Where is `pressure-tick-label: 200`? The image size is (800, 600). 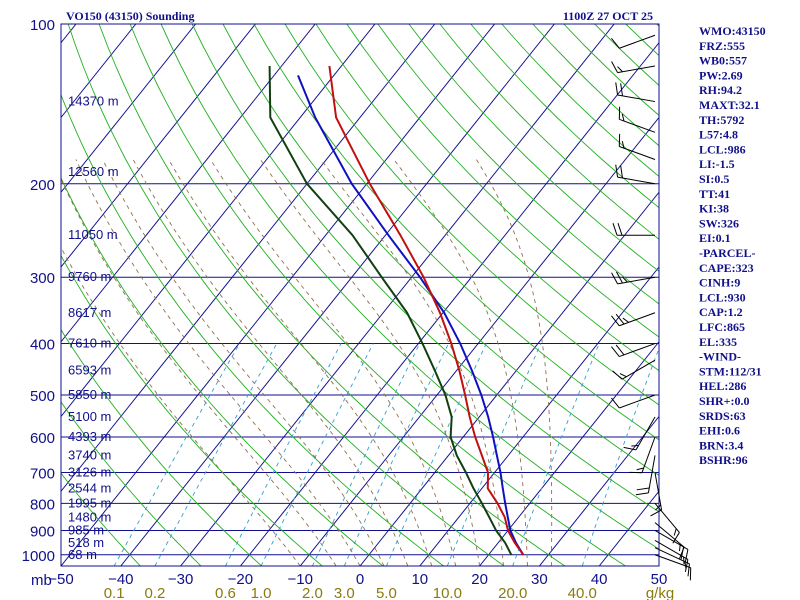 pressure-tick-label: 200 is located at coordinates (42, 185).